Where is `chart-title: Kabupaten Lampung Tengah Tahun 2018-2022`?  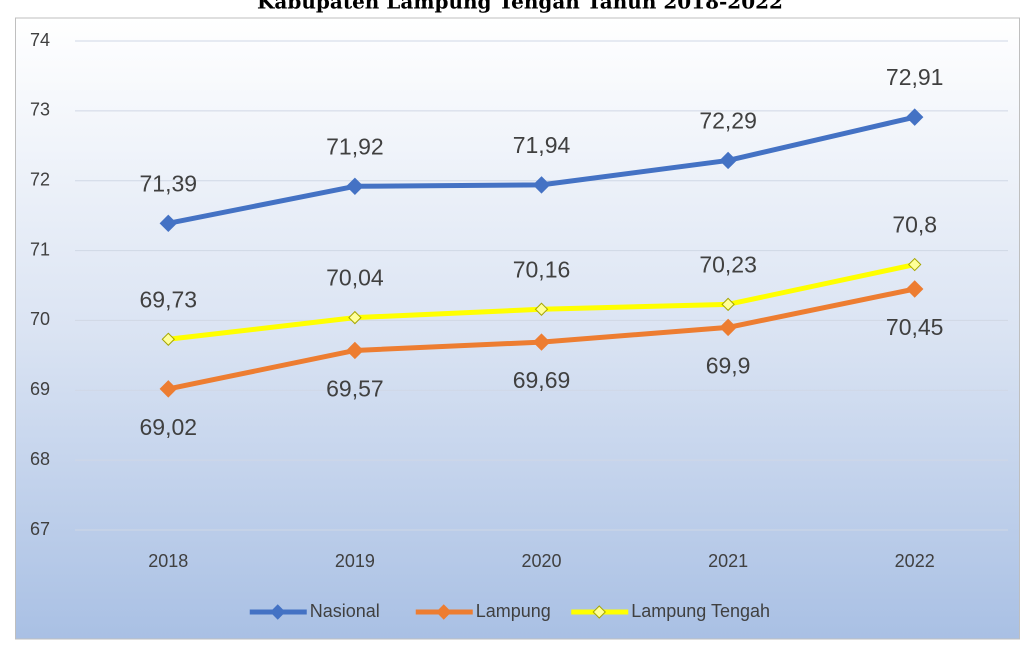 chart-title: Kabupaten Lampung Tengah Tahun 2018-2022 is located at coordinates (520, 7).